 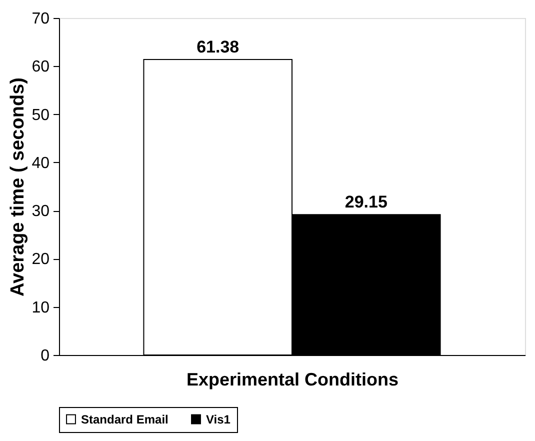 I want to click on legend-label: Standard Email, so click(x=124, y=419).